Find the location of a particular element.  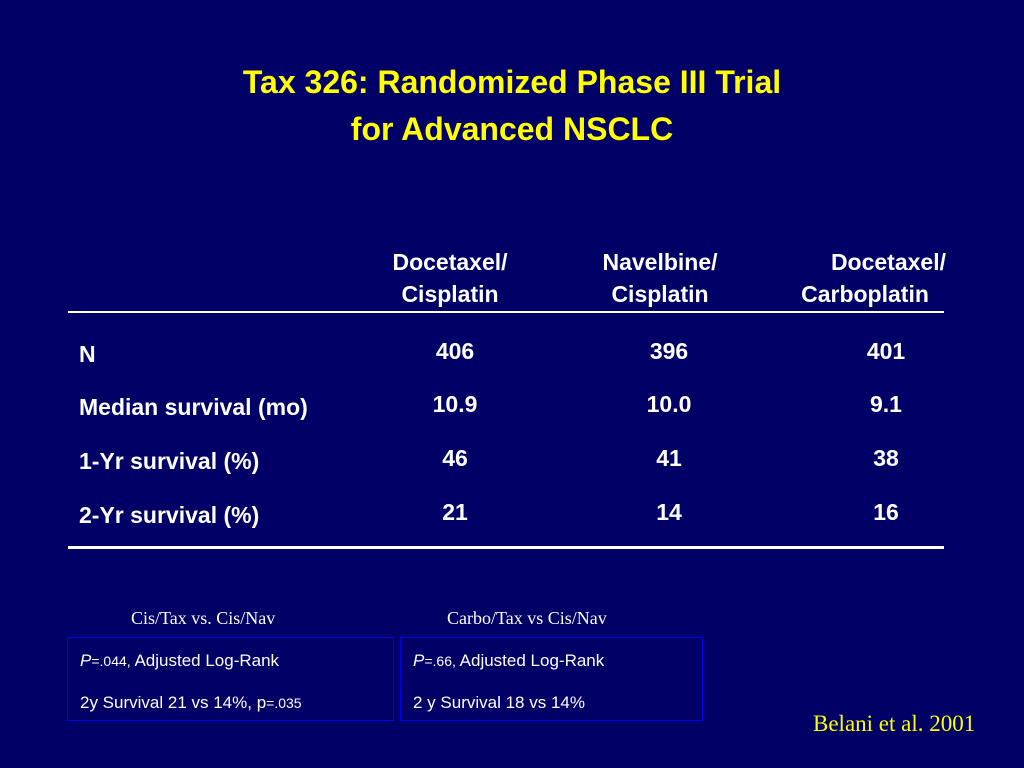

cell-median-docetaxel-cisplatin: 10.9 is located at coordinates (455, 404).